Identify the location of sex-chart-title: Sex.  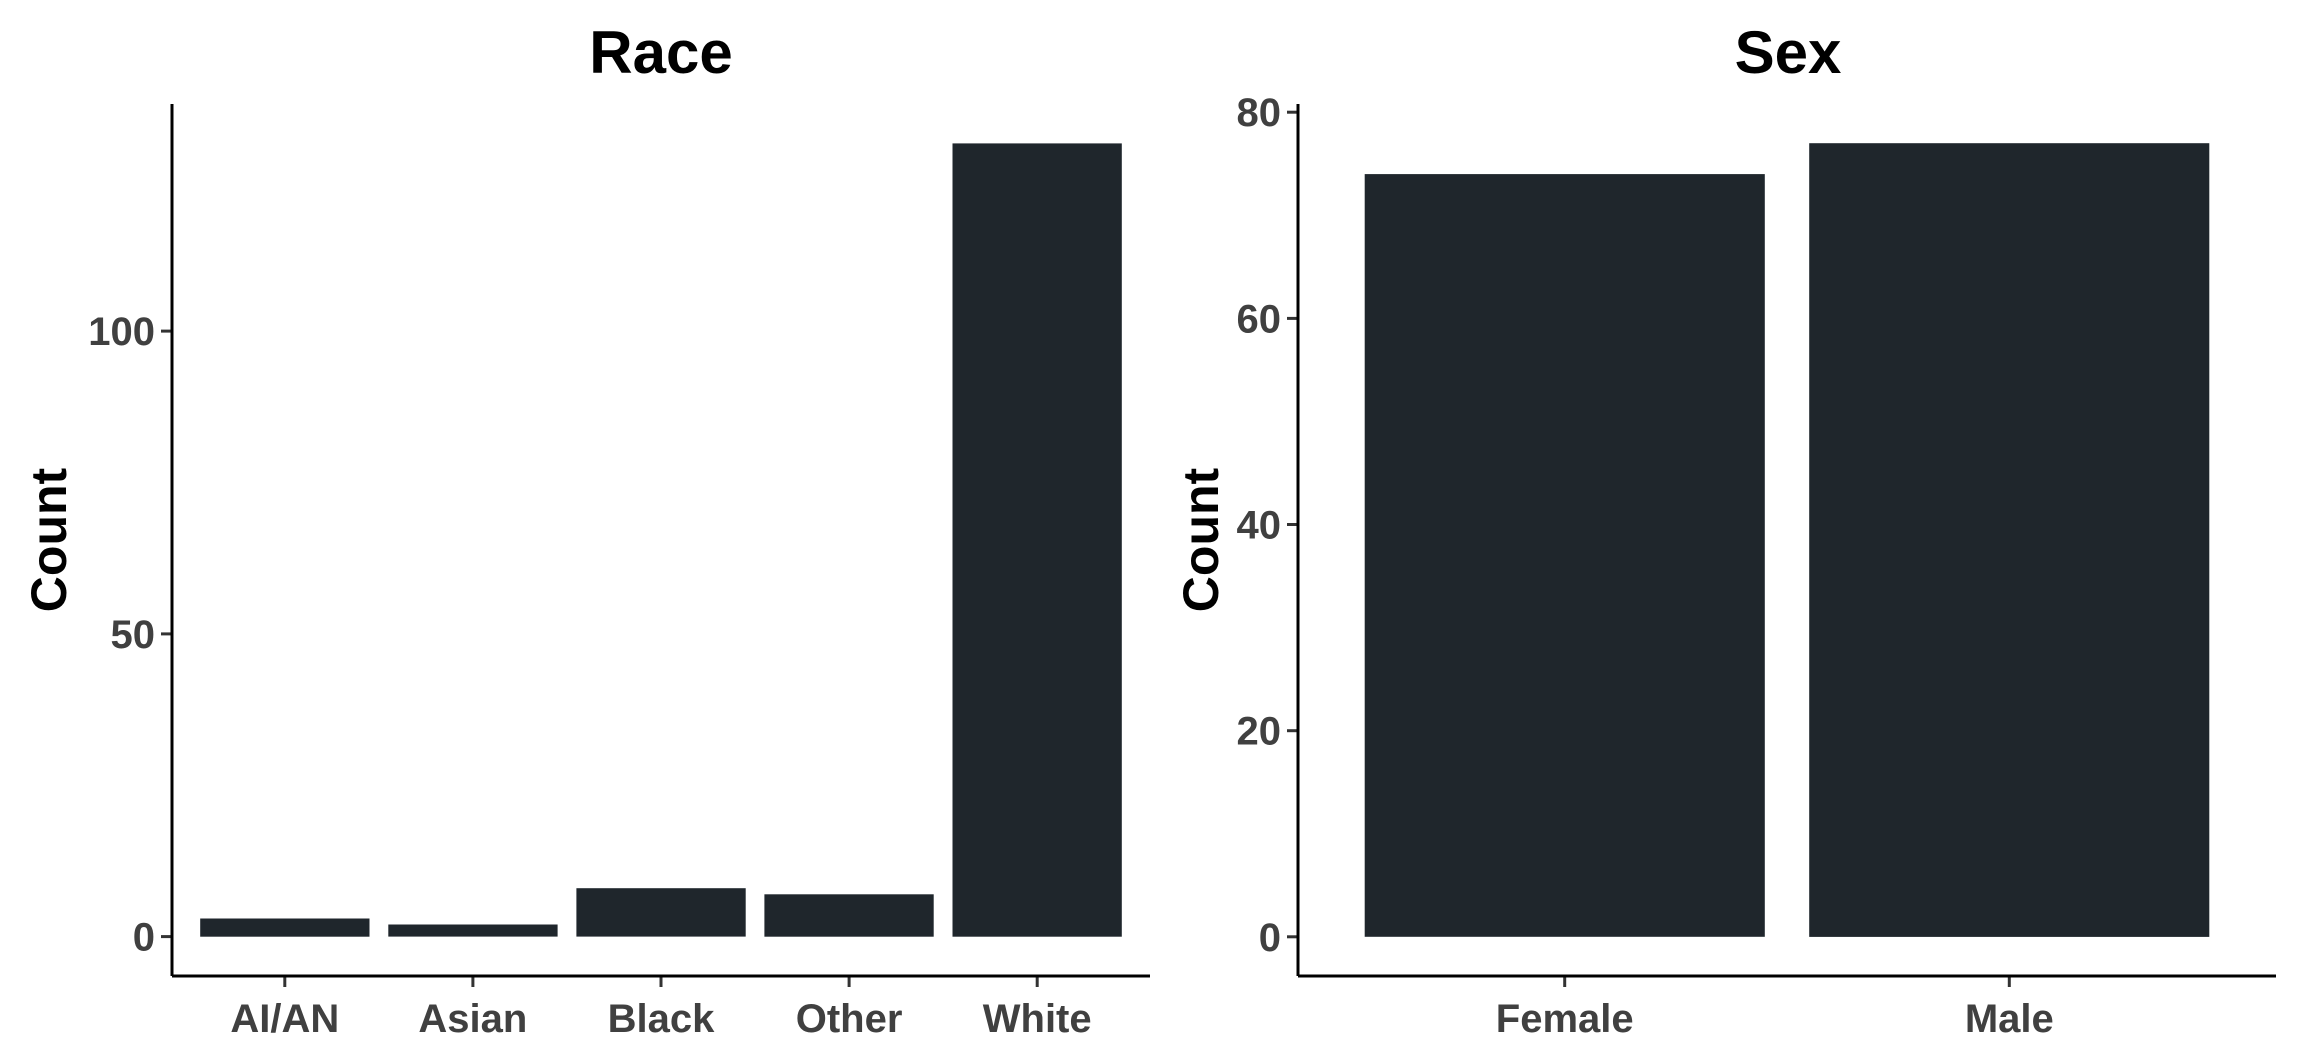
(1788, 52).